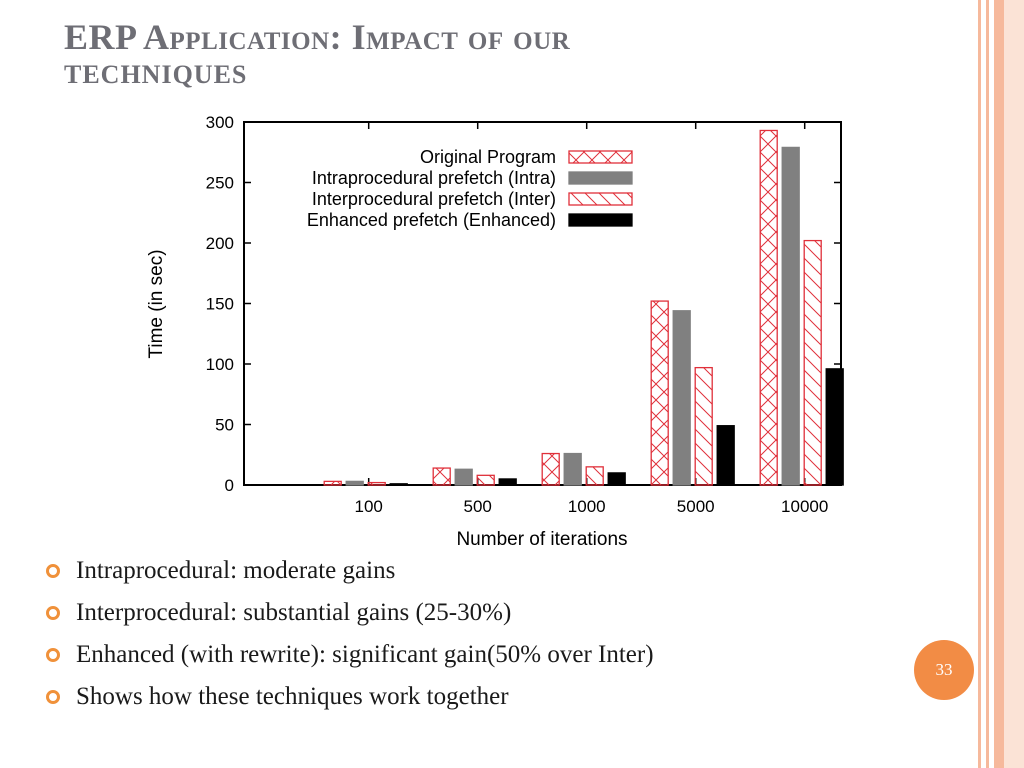 The width and height of the screenshot is (1024, 768). What do you see at coordinates (944, 670) in the screenshot?
I see `page-number-badge: 33` at bounding box center [944, 670].